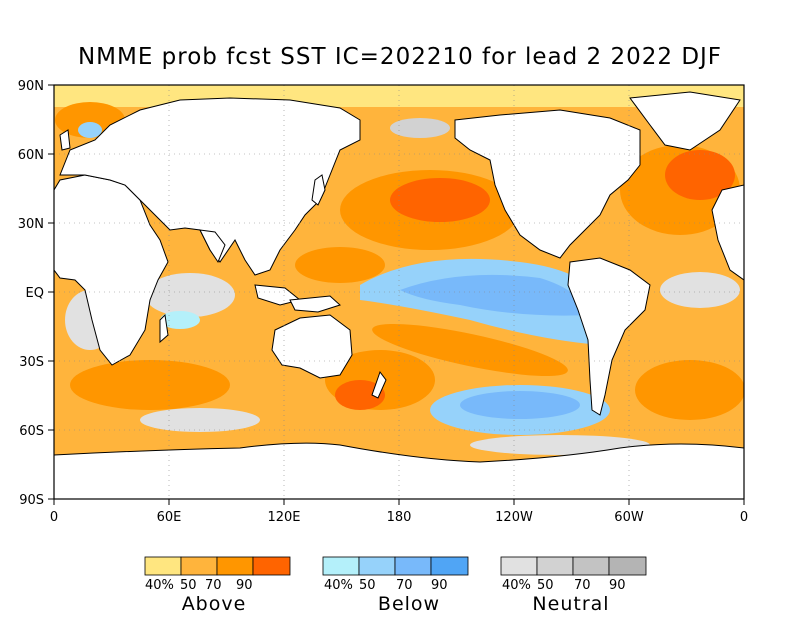 The width and height of the screenshot is (800, 618). Describe the element at coordinates (212, 246) in the screenshot. I see `india-land` at that location.